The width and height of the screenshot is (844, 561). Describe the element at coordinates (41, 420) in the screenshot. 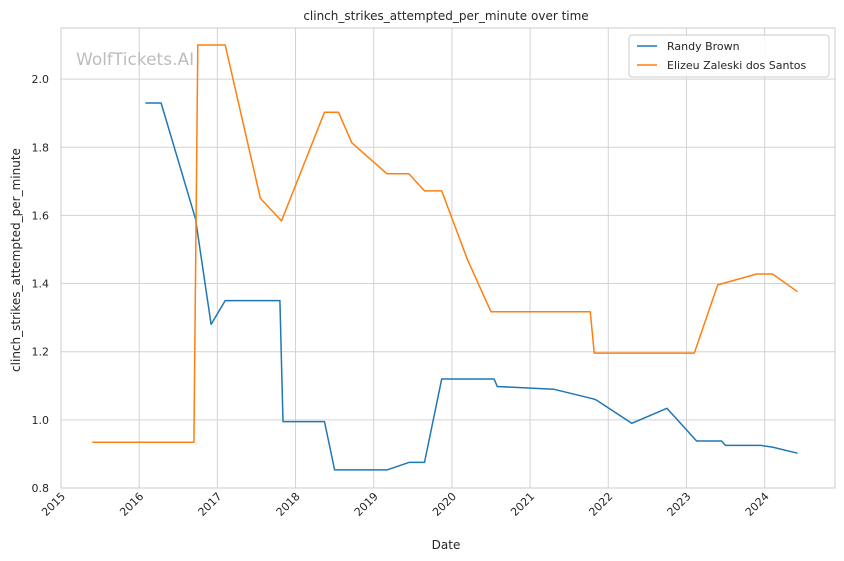

I see `y-tick-label: 1.0` at that location.